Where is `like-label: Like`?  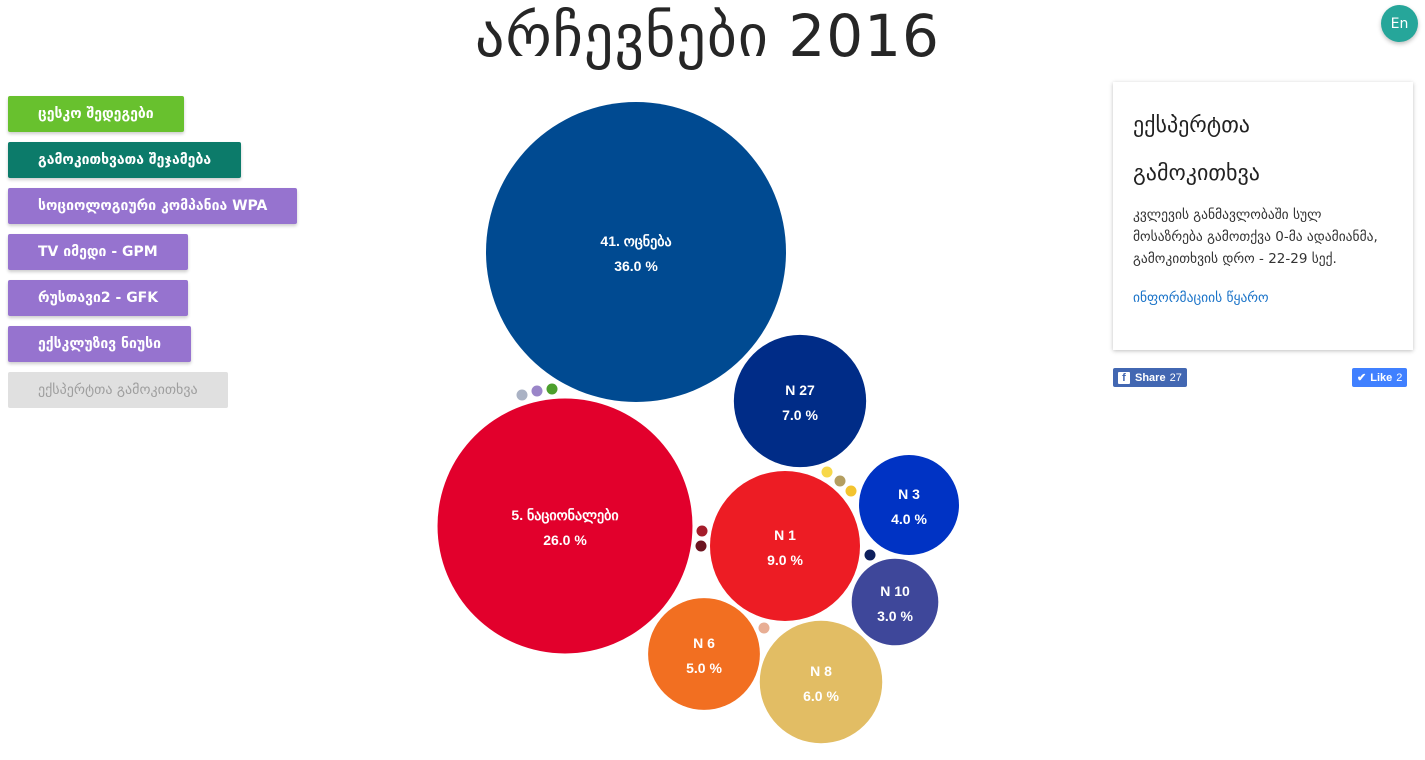
like-label: Like is located at coordinates (1381, 377).